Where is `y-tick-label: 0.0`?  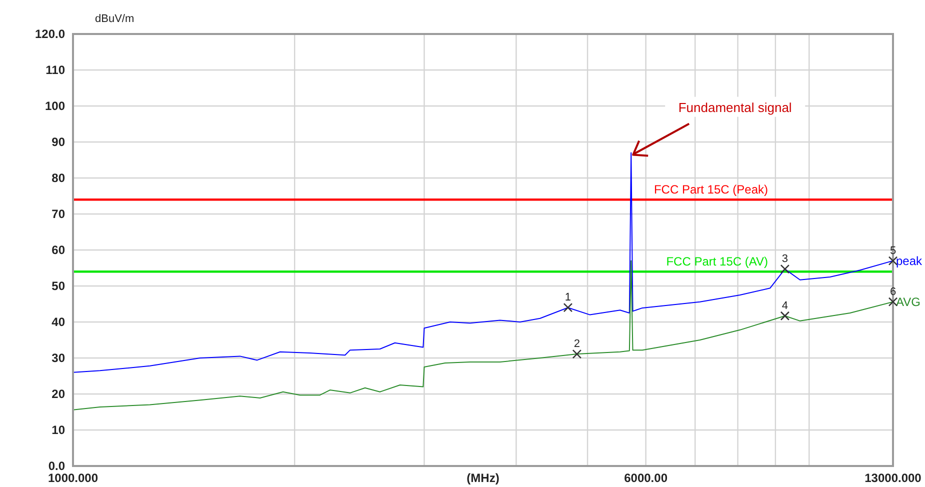
y-tick-label: 0.0 is located at coordinates (57, 466).